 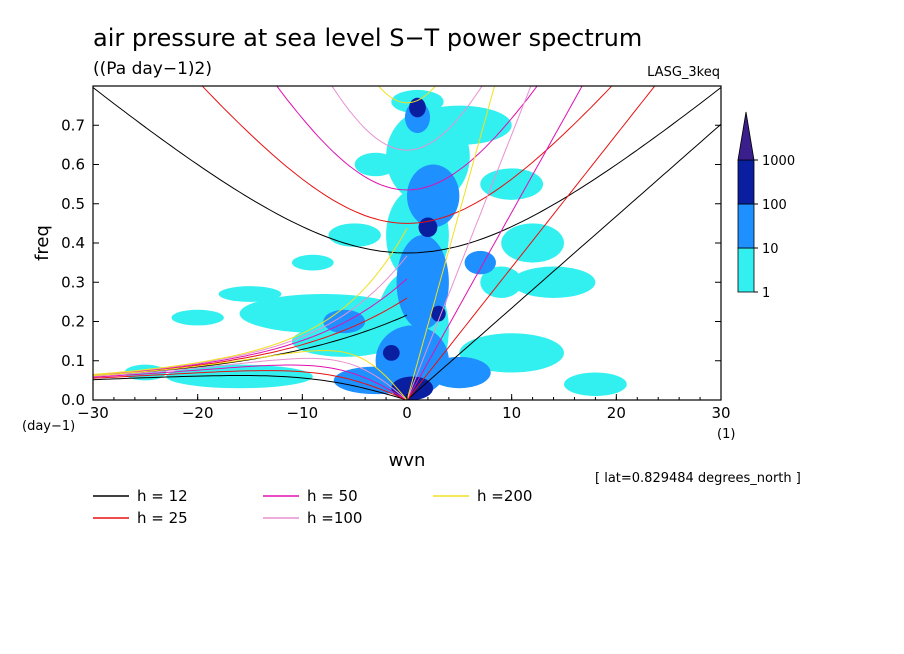 What do you see at coordinates (698, 478) in the screenshot?
I see `latitude-annotation: [ lat=0.829484 degrees_north ]` at bounding box center [698, 478].